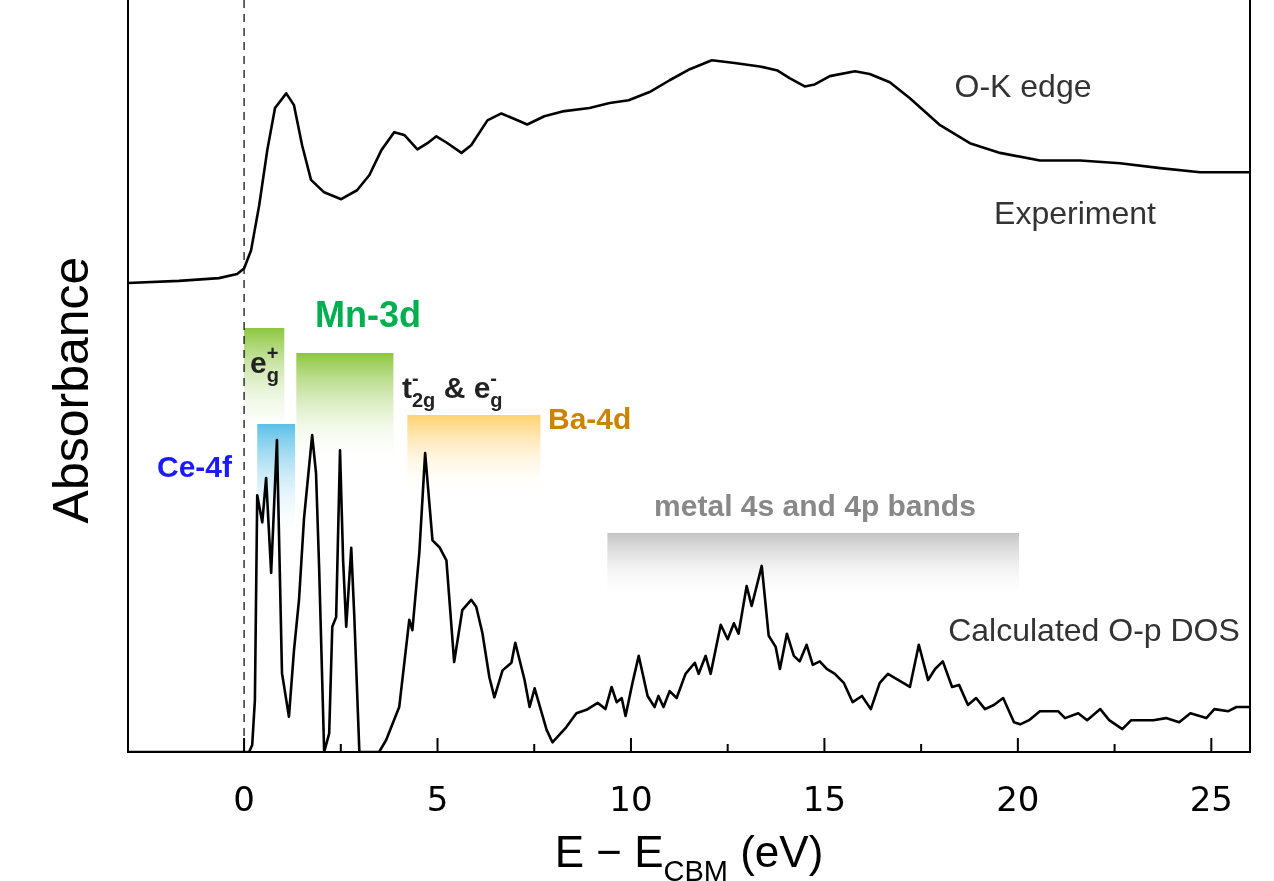 The width and height of the screenshot is (1274, 881). Describe the element at coordinates (631, 799) in the screenshot. I see `x-tick-label: 10` at that location.